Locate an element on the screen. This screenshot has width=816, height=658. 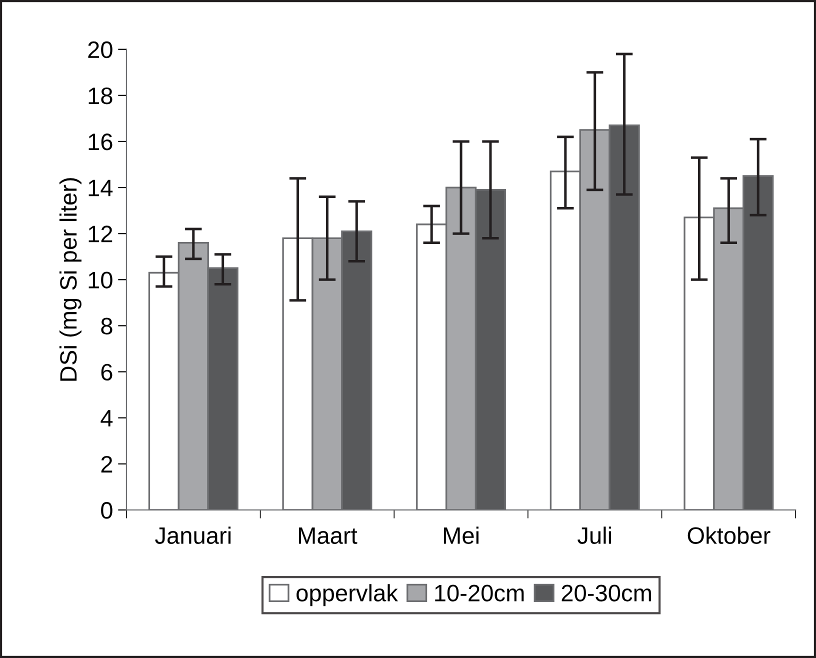
legend-label: 10-20cm is located at coordinates (479, 593).